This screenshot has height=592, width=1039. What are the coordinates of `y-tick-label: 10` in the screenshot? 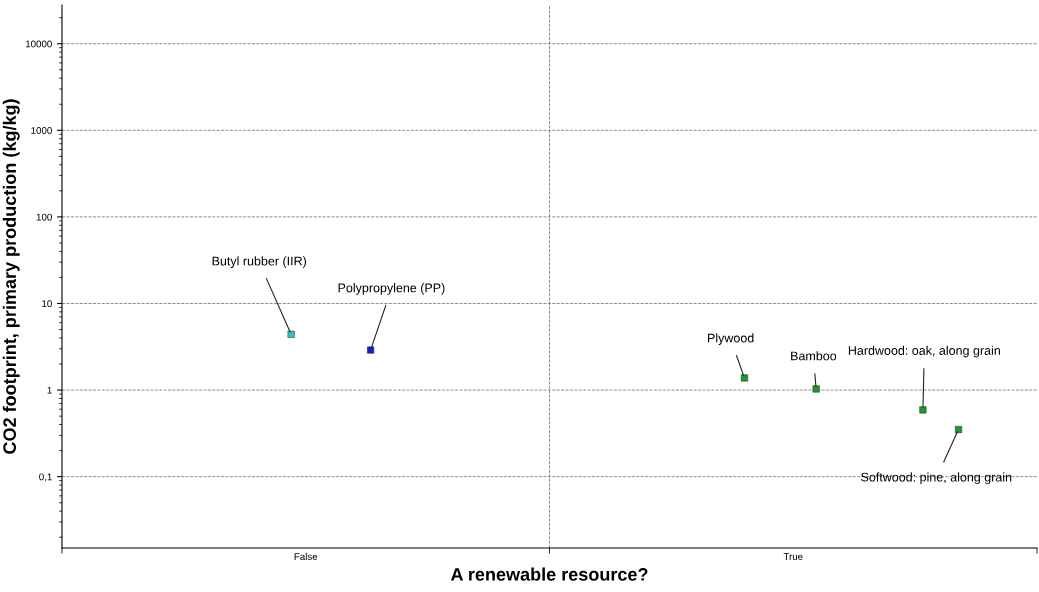 It's located at (47, 304).